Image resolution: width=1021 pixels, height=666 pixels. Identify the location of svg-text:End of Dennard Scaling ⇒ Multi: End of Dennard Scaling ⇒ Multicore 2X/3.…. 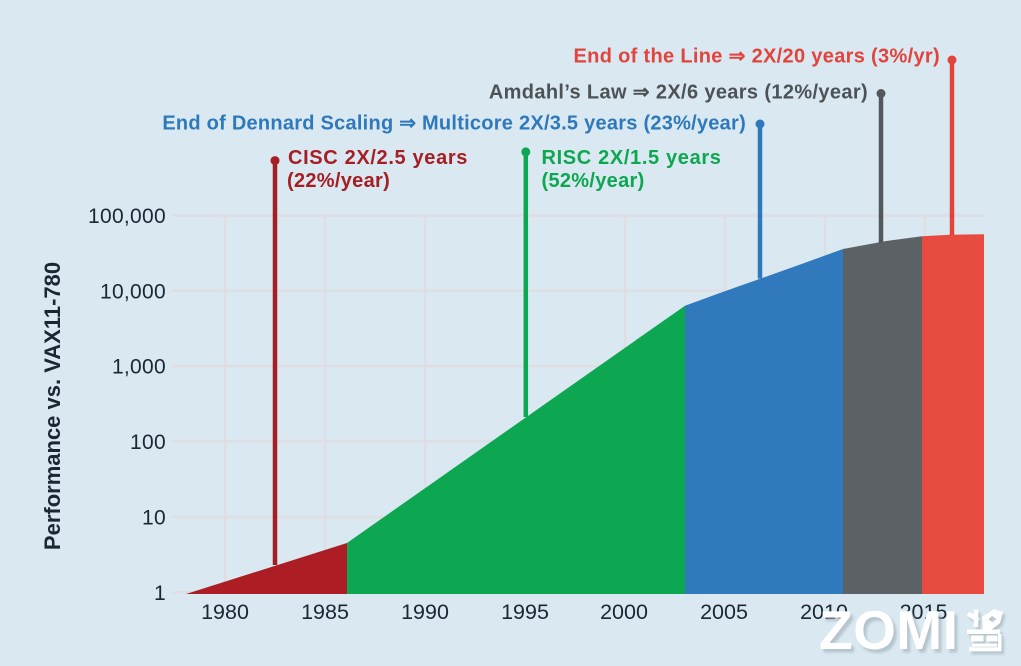
(454, 124).